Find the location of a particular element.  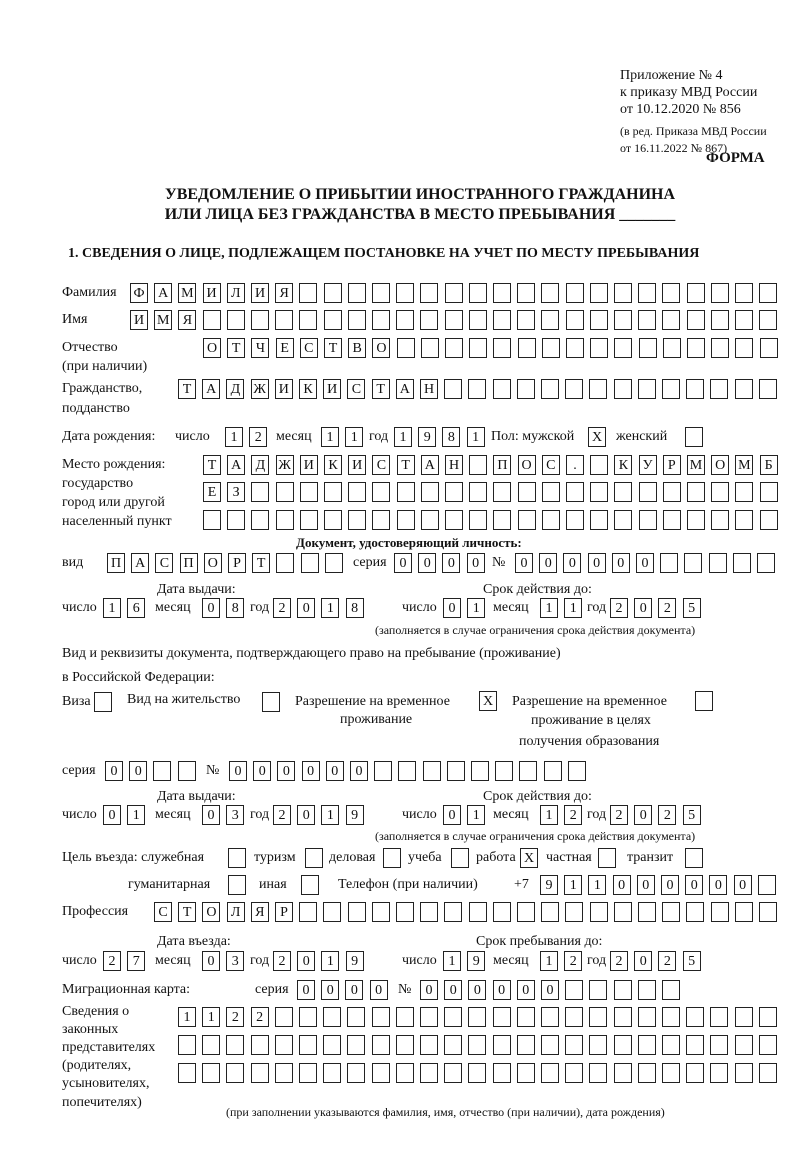

char-box: 6 is located at coordinates (136, 608).